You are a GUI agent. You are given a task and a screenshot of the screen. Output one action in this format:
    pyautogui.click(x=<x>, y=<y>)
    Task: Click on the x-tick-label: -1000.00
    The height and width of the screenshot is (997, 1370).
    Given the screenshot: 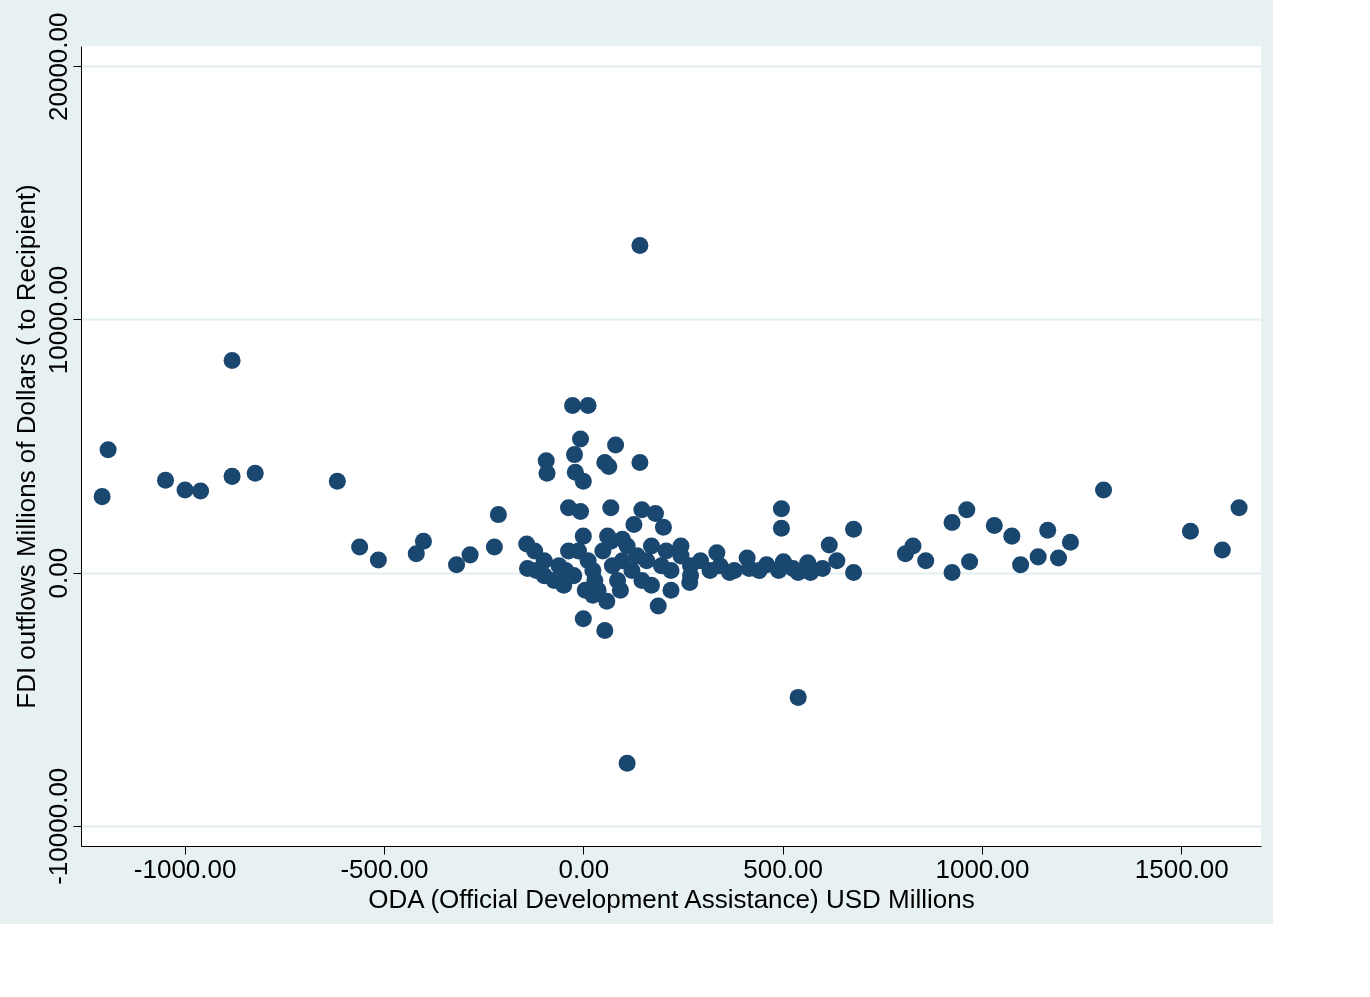 What is the action you would take?
    pyautogui.click(x=185, y=868)
    